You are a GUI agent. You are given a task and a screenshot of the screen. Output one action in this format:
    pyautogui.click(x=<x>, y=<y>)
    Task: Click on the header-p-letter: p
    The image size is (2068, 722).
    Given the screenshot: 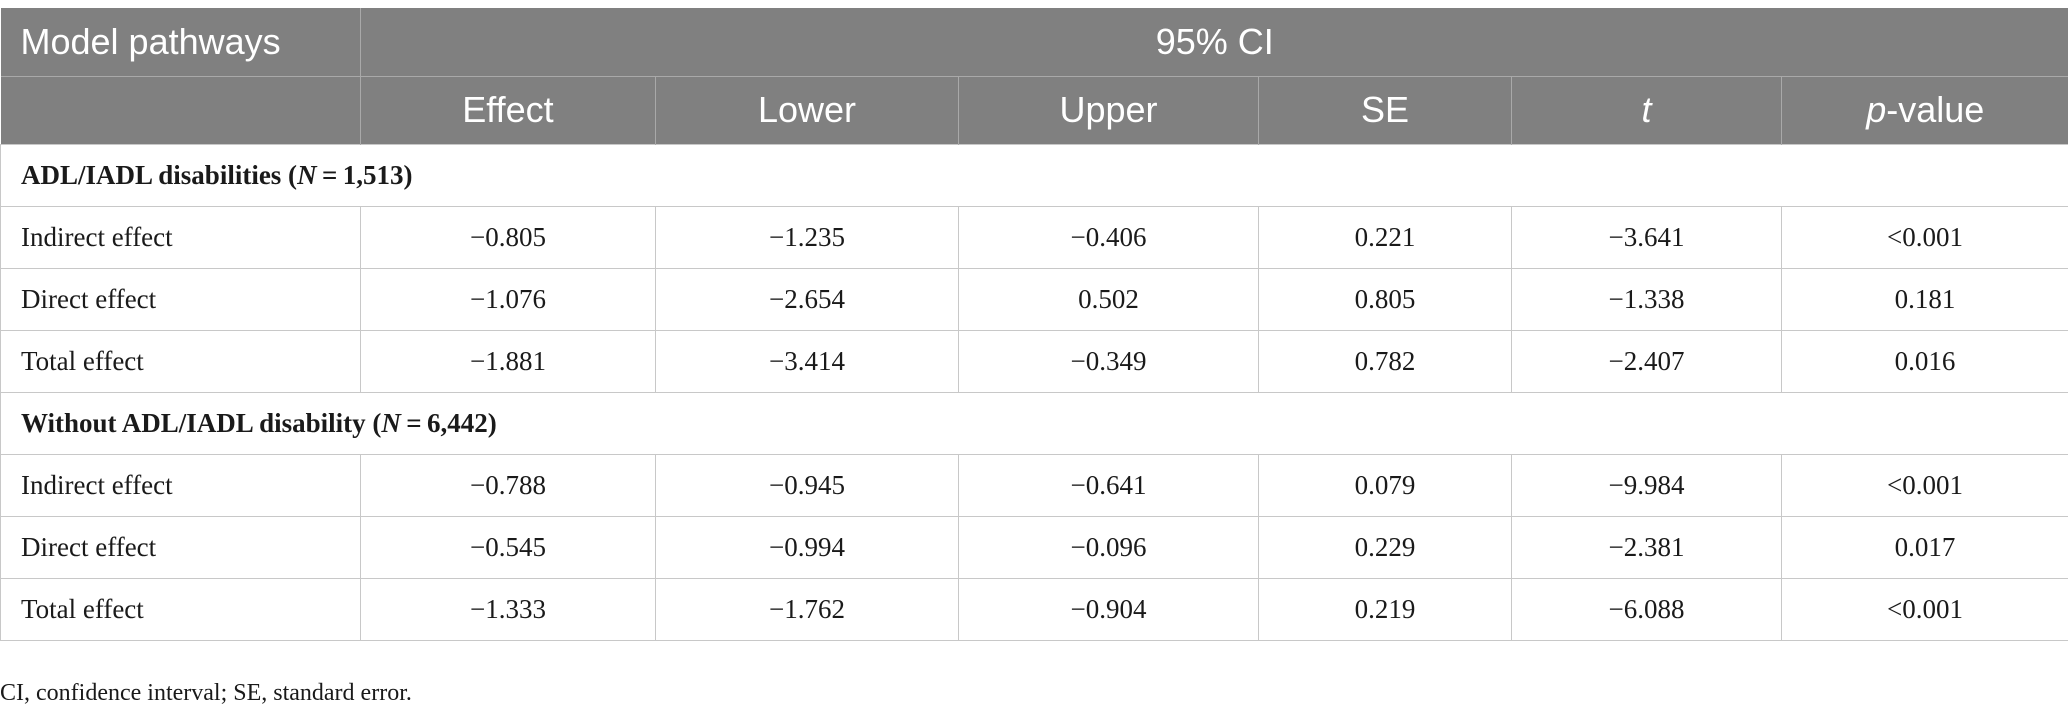 What is the action you would take?
    pyautogui.click(x=1876, y=109)
    